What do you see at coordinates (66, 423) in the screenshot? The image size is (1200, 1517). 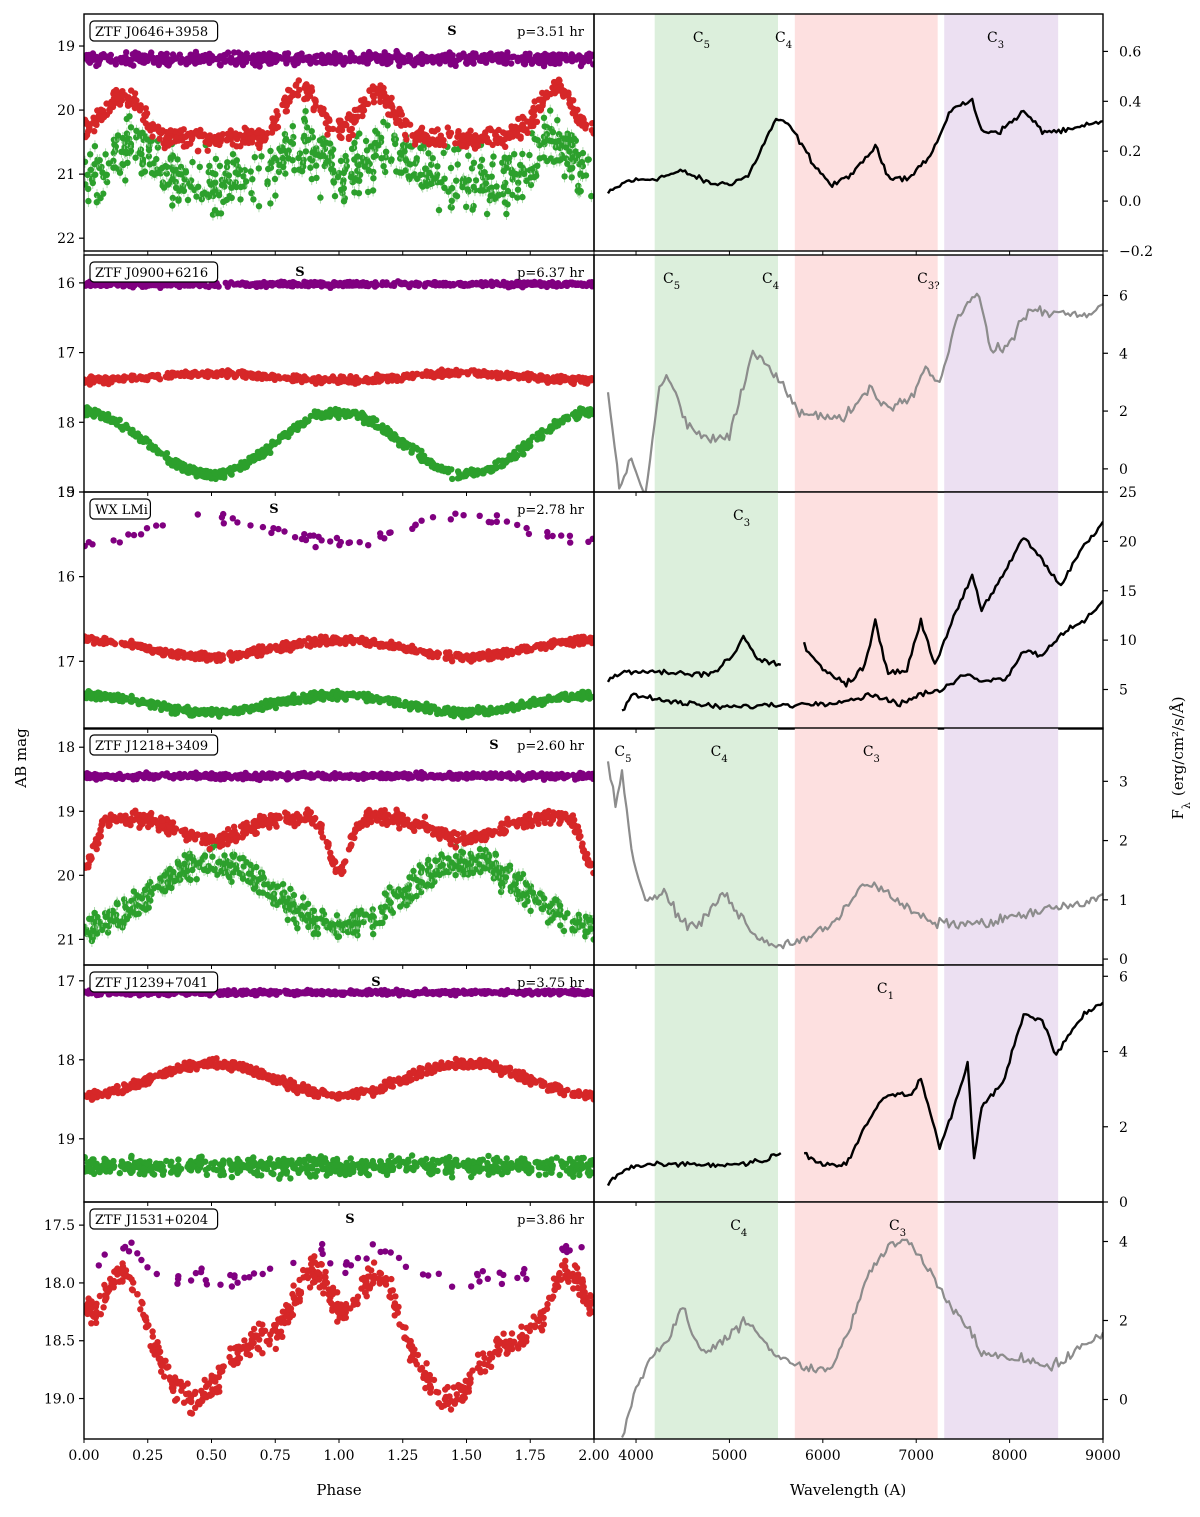 I see `mag-tick-label: 18` at bounding box center [66, 423].